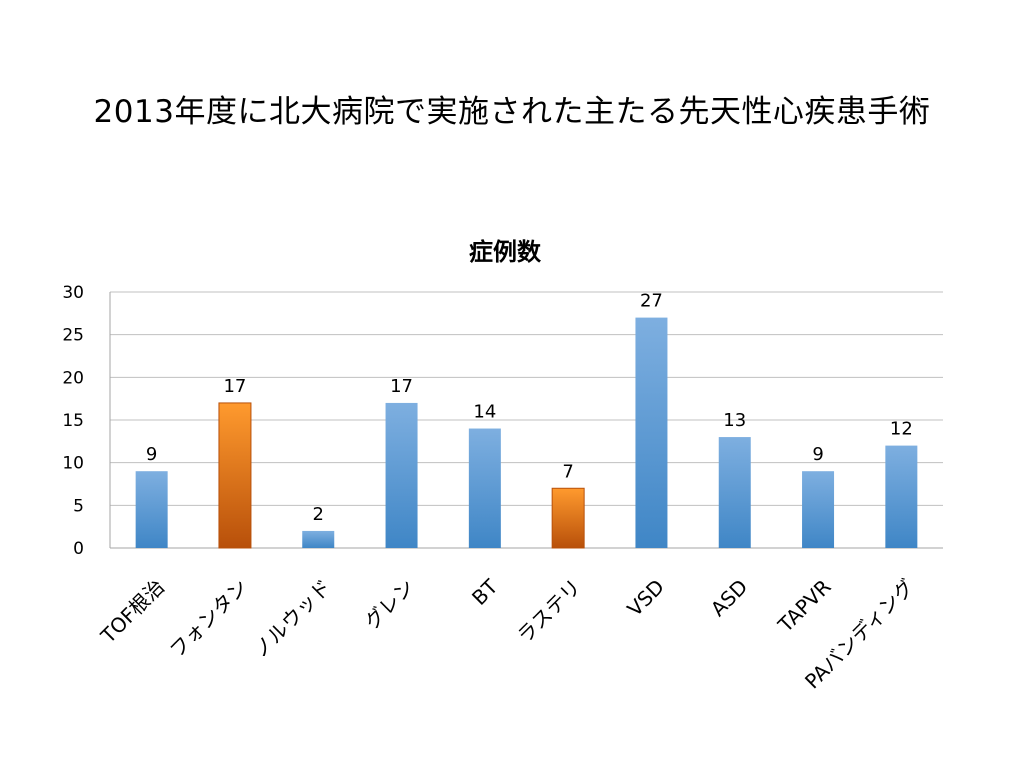  Describe the element at coordinates (209, 619) in the screenshot. I see `x-tick-label: フォンタン` at that location.